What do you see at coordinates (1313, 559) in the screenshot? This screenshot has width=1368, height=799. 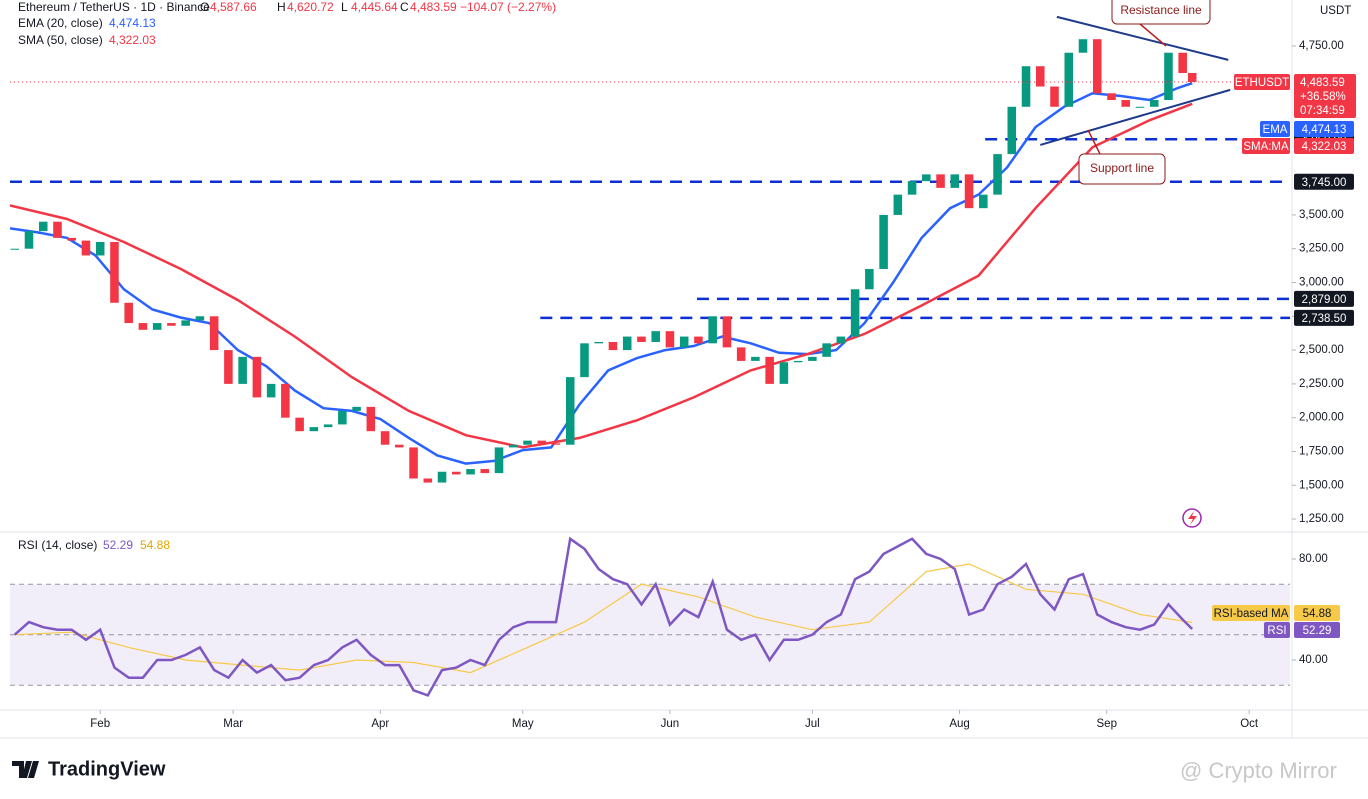 I see `y-tick-label: 80.00` at bounding box center [1313, 559].